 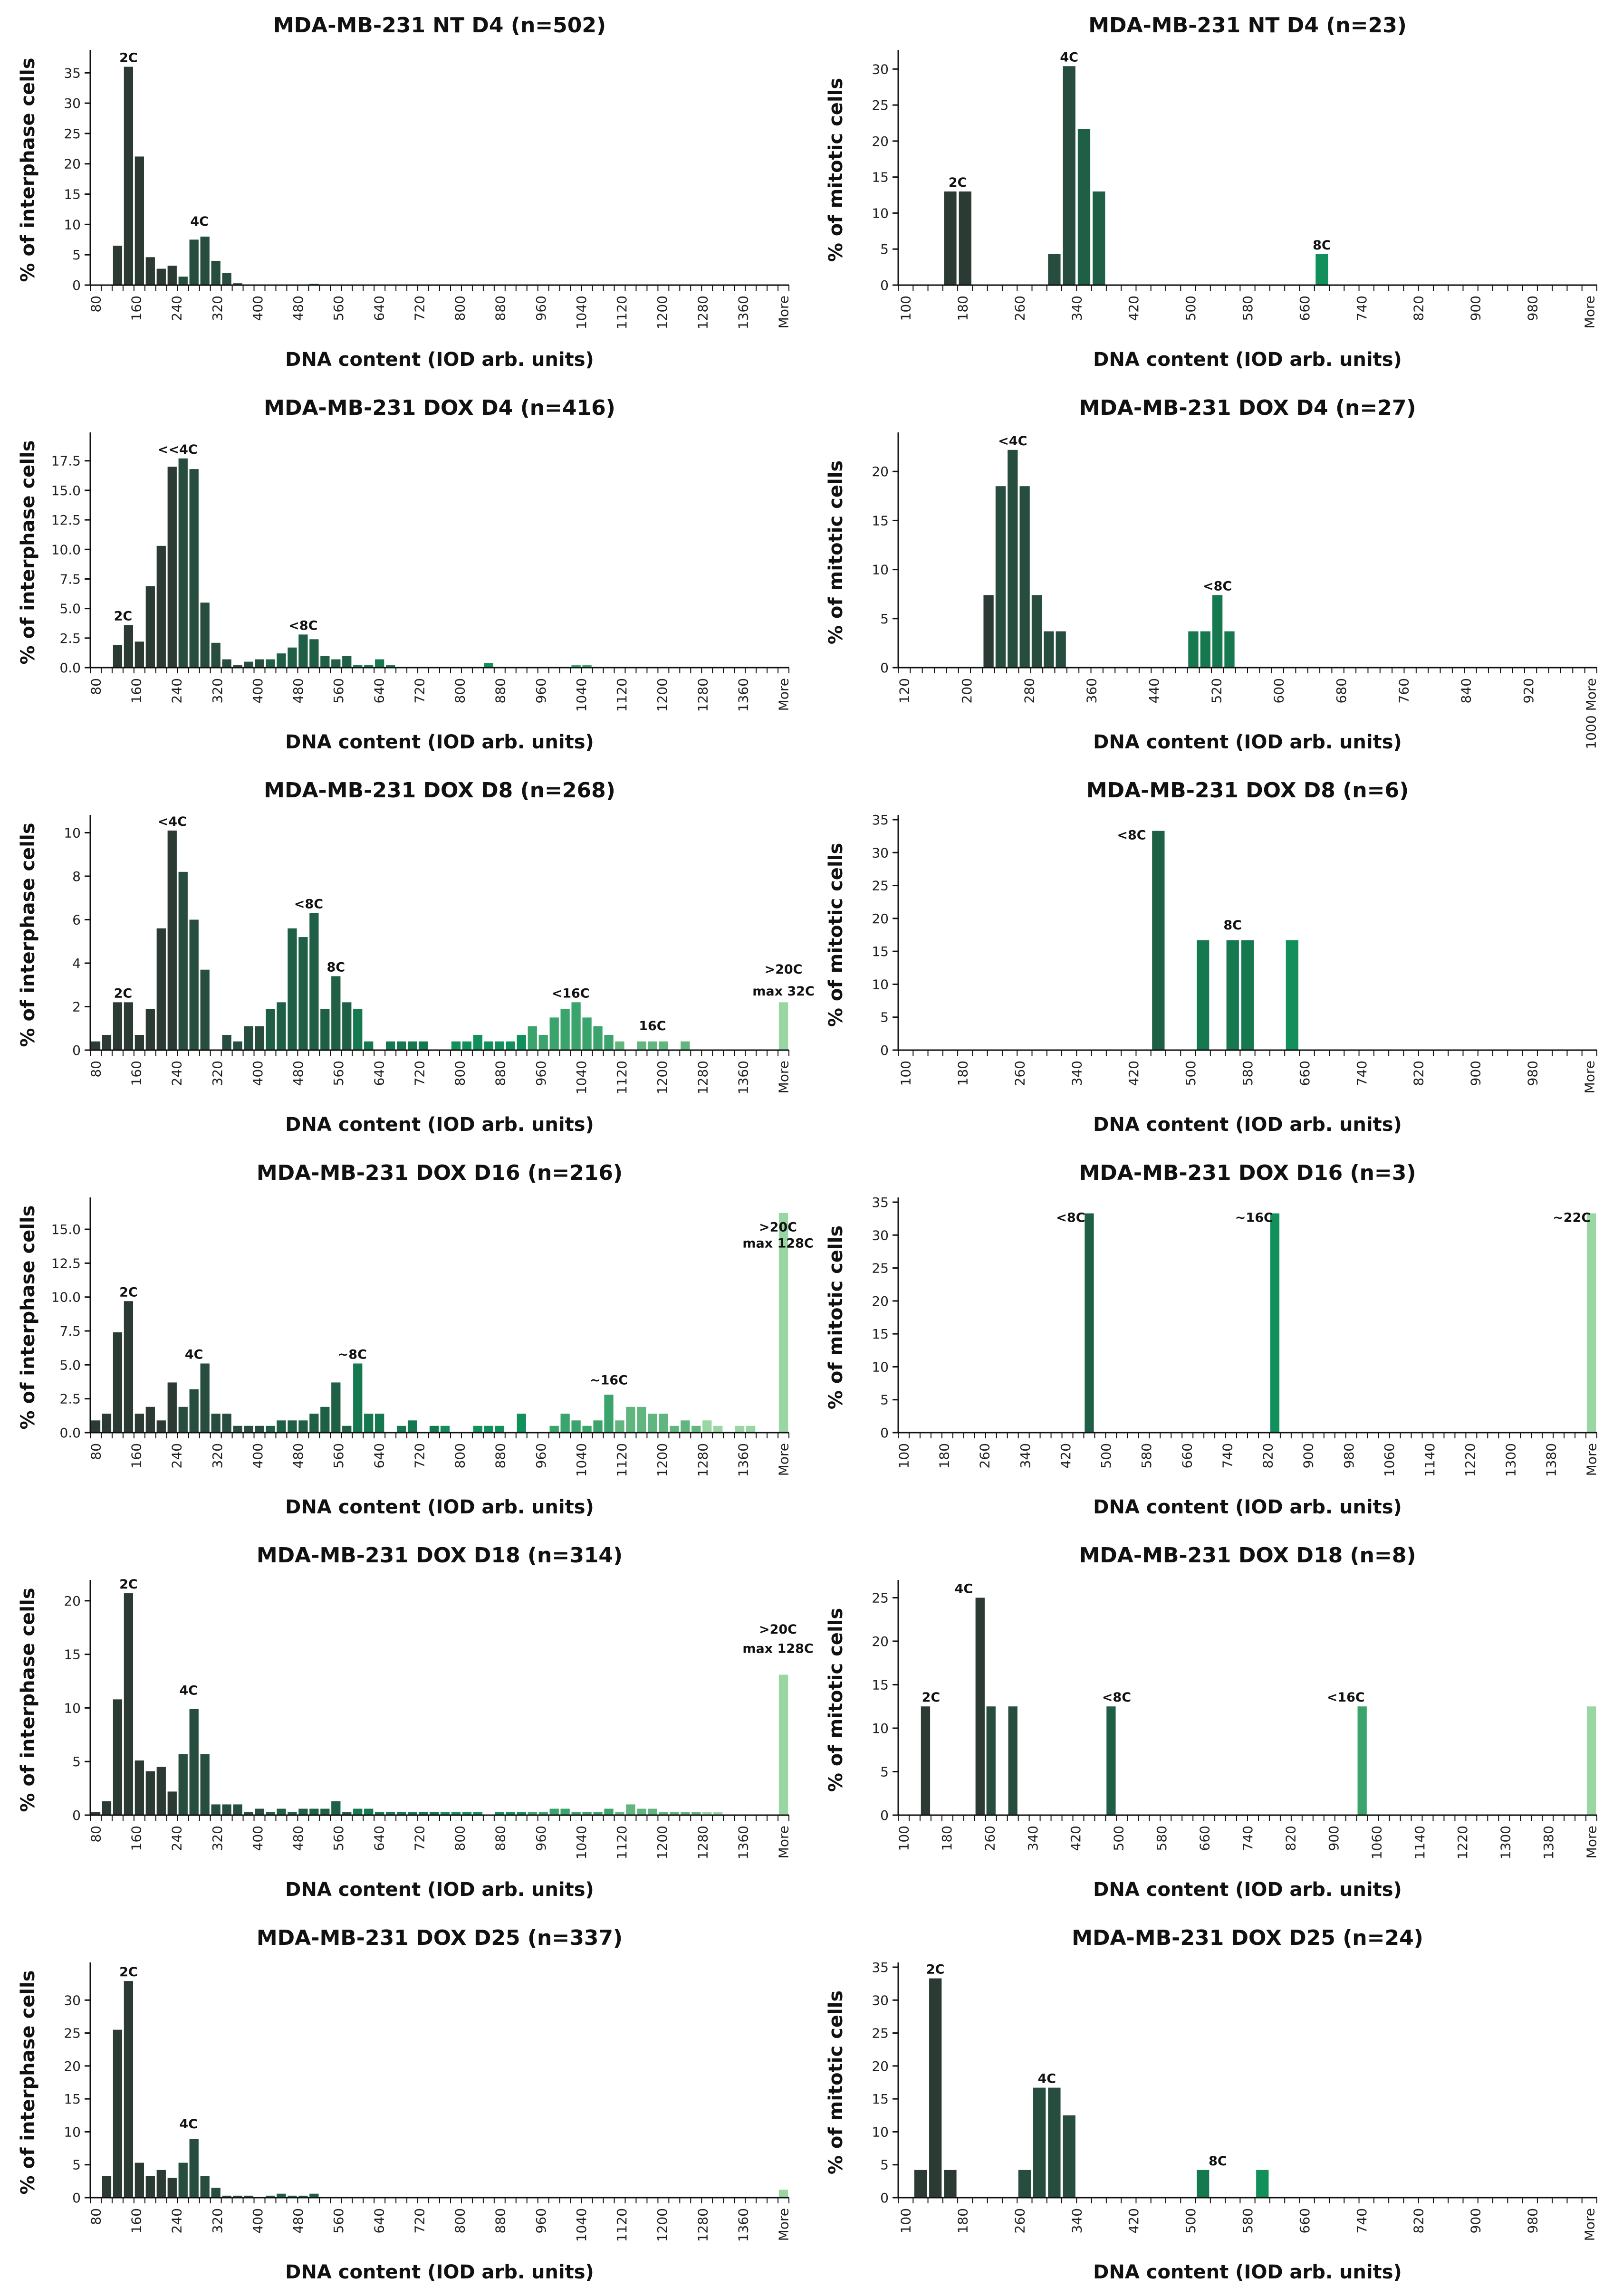 What do you see at coordinates (1533, 1073) in the screenshot?
I see `x-tick-label: 980` at bounding box center [1533, 1073].